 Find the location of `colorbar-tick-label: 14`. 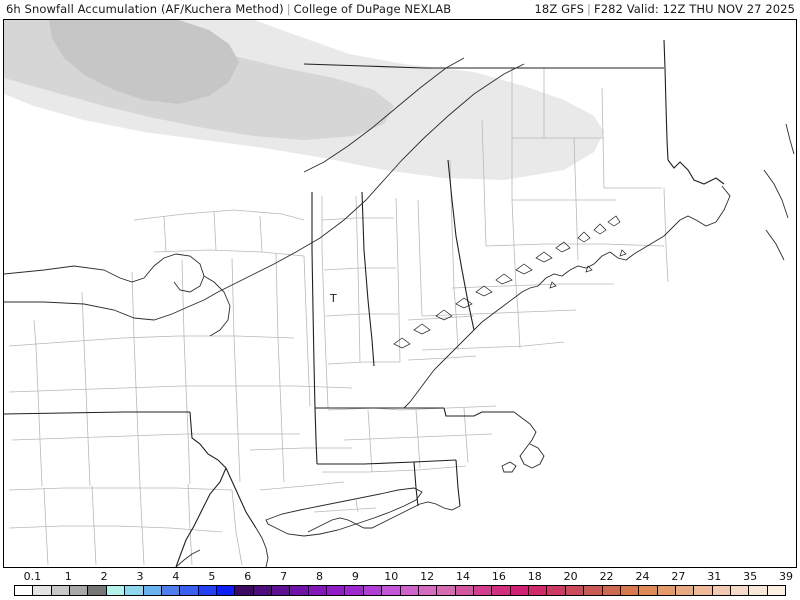

colorbar-tick-label: 14 is located at coordinates (463, 576).